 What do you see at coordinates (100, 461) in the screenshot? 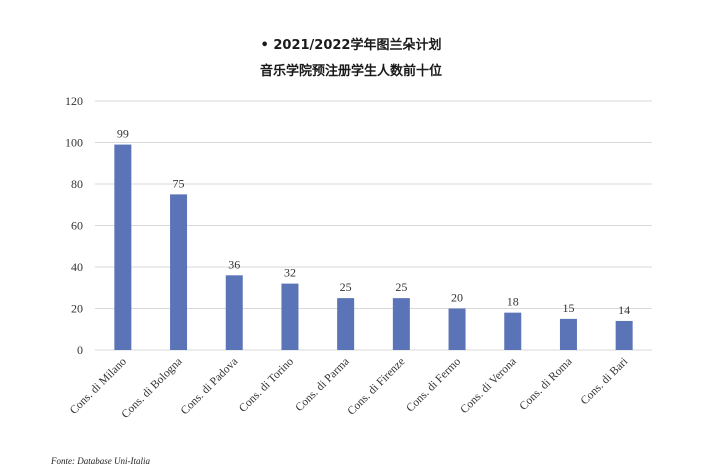
I see `source-note: Fonte: Database Uni-Italia` at bounding box center [100, 461].